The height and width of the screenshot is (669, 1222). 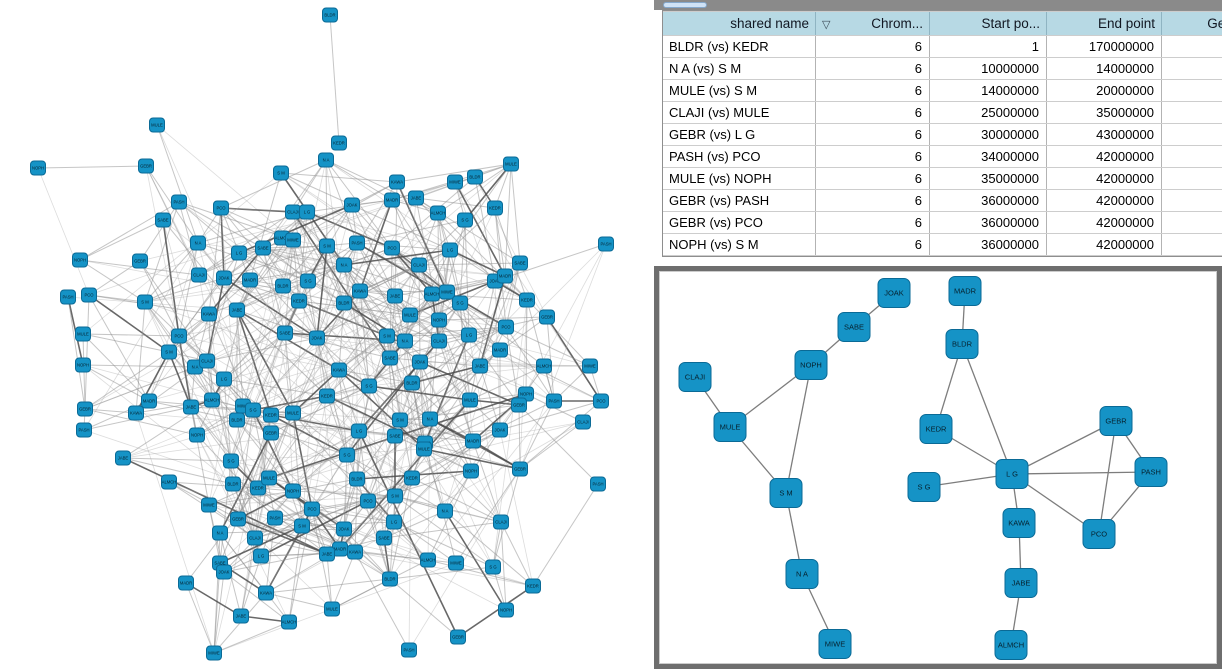 What do you see at coordinates (1192, 112) in the screenshot?
I see `table-cell: 5.9` at bounding box center [1192, 112].